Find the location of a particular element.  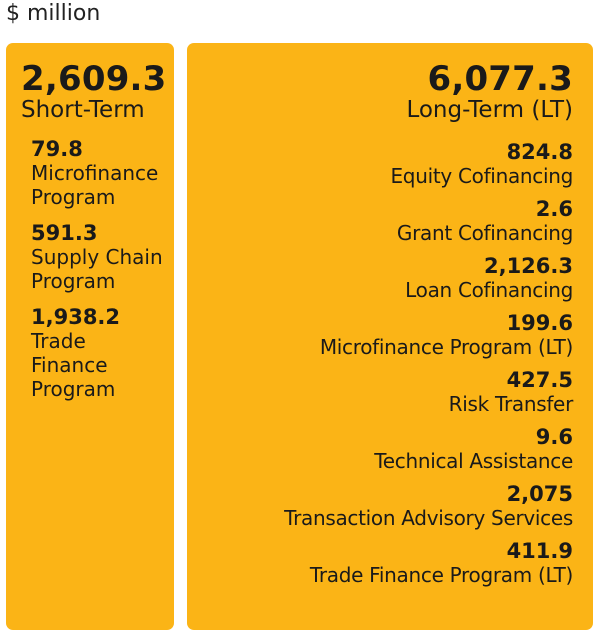

long-term-item: 2.6 Grant Cofinancing is located at coordinates (380, 221).